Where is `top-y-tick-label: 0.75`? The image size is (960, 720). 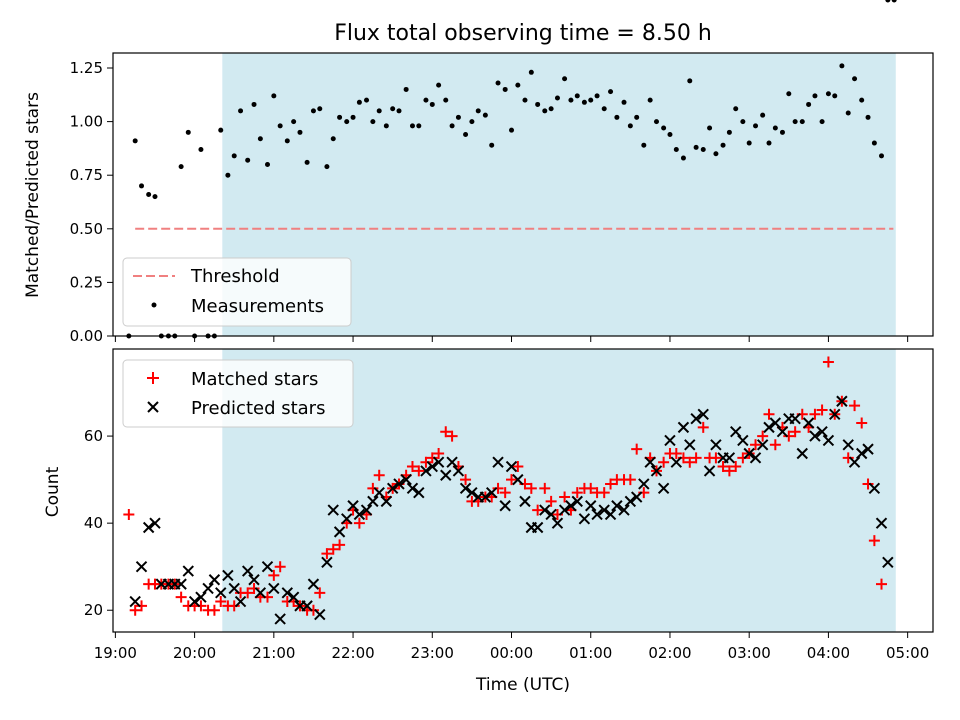
top-y-tick-label: 0.75 is located at coordinates (86, 175).